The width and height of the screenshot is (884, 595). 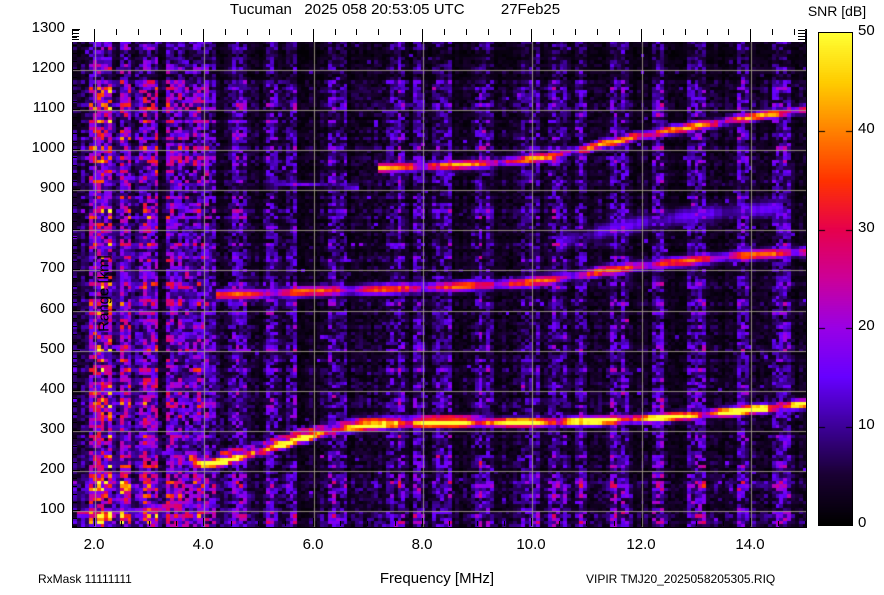 What do you see at coordinates (313, 544) in the screenshot?
I see `x-tick-label: 6.0` at bounding box center [313, 544].